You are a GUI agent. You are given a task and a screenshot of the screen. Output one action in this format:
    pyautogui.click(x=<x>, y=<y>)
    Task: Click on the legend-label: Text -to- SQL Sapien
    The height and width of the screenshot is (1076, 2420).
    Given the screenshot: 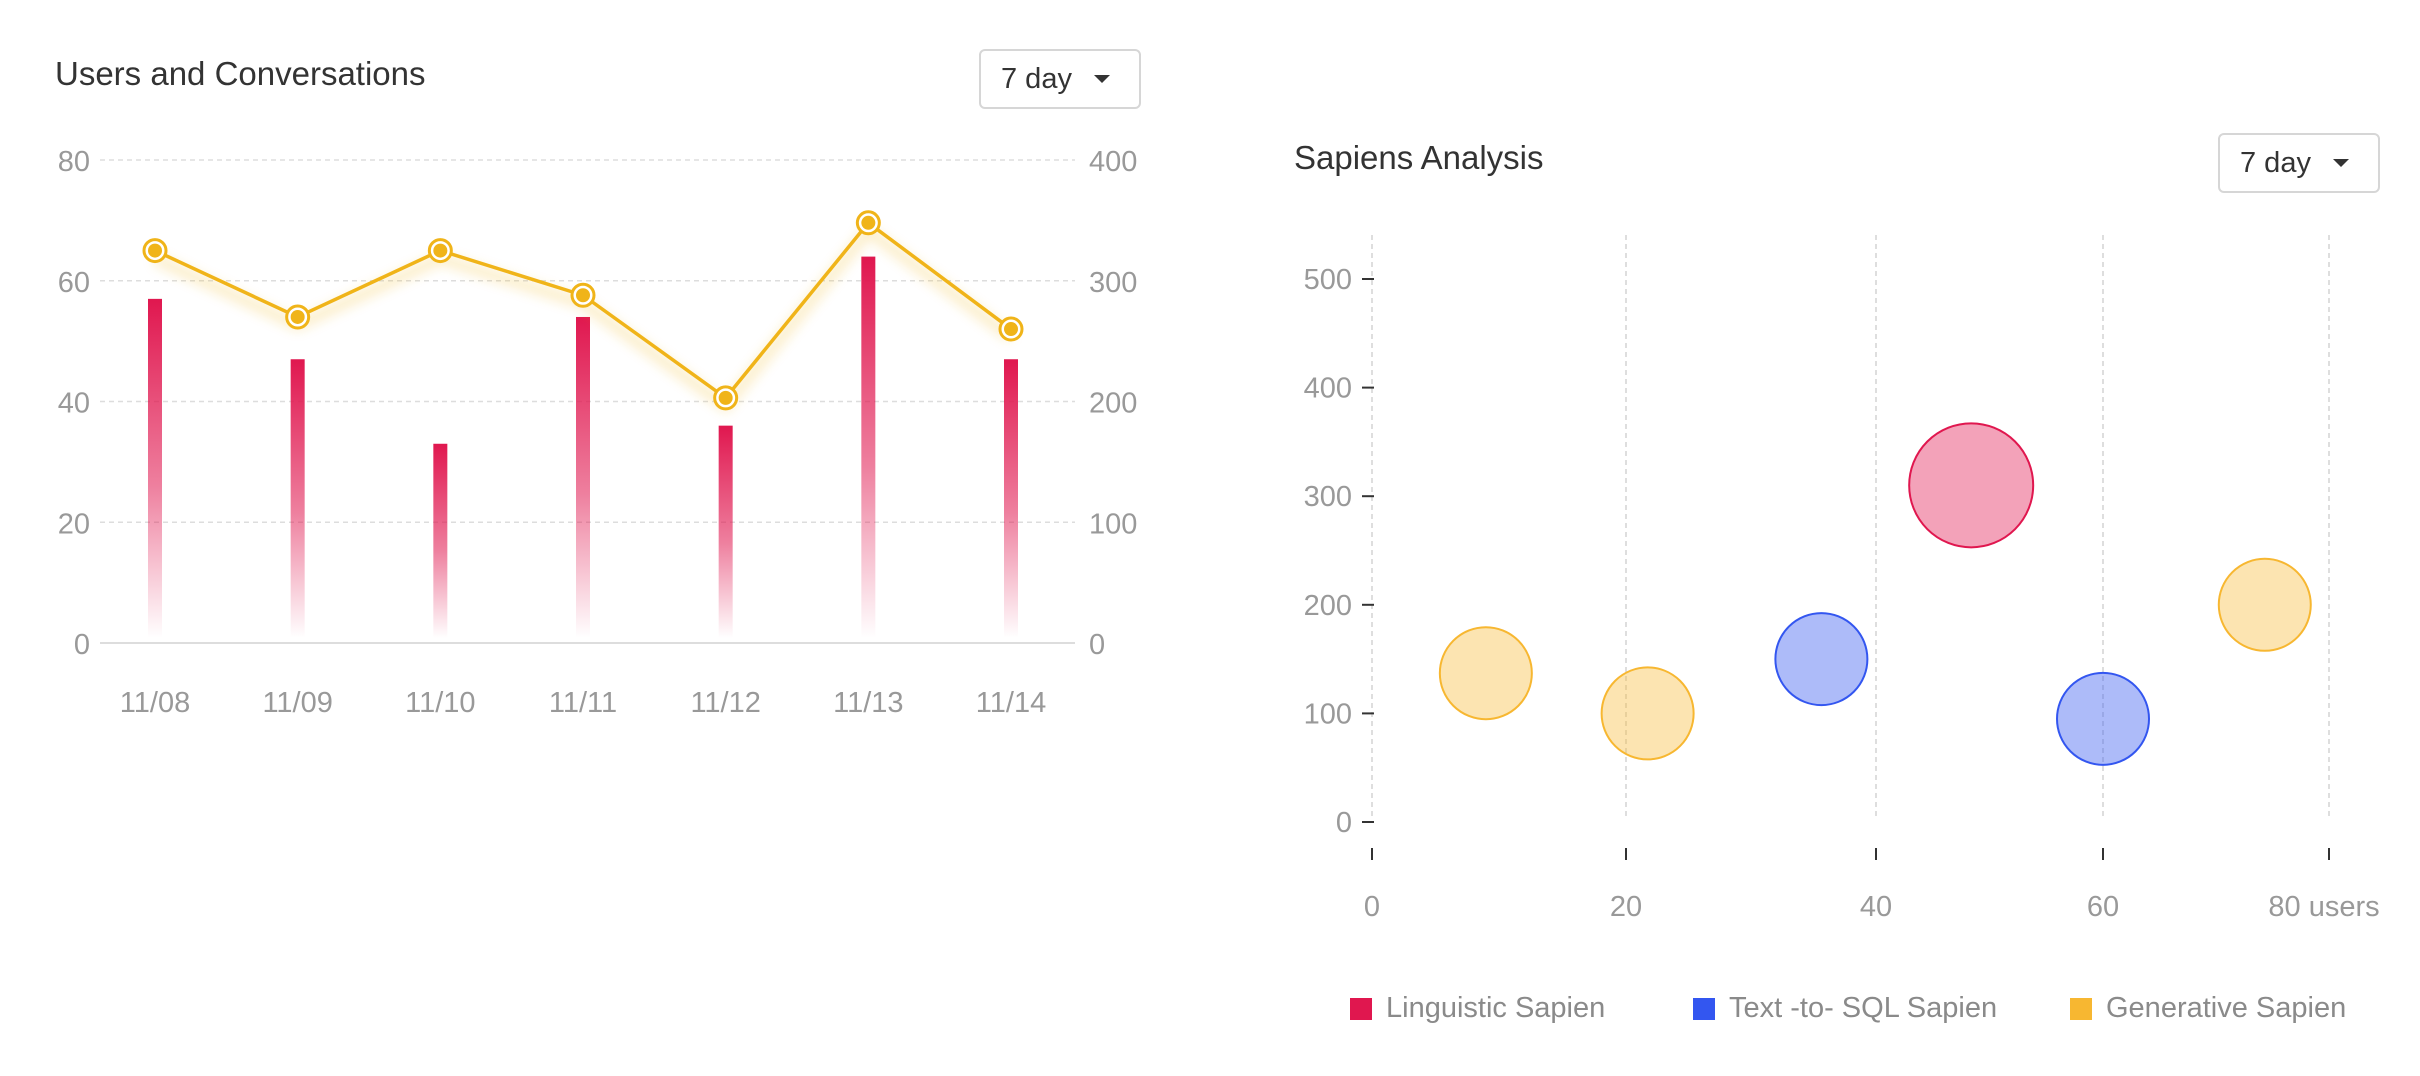 What is the action you would take?
    pyautogui.click(x=1863, y=1008)
    